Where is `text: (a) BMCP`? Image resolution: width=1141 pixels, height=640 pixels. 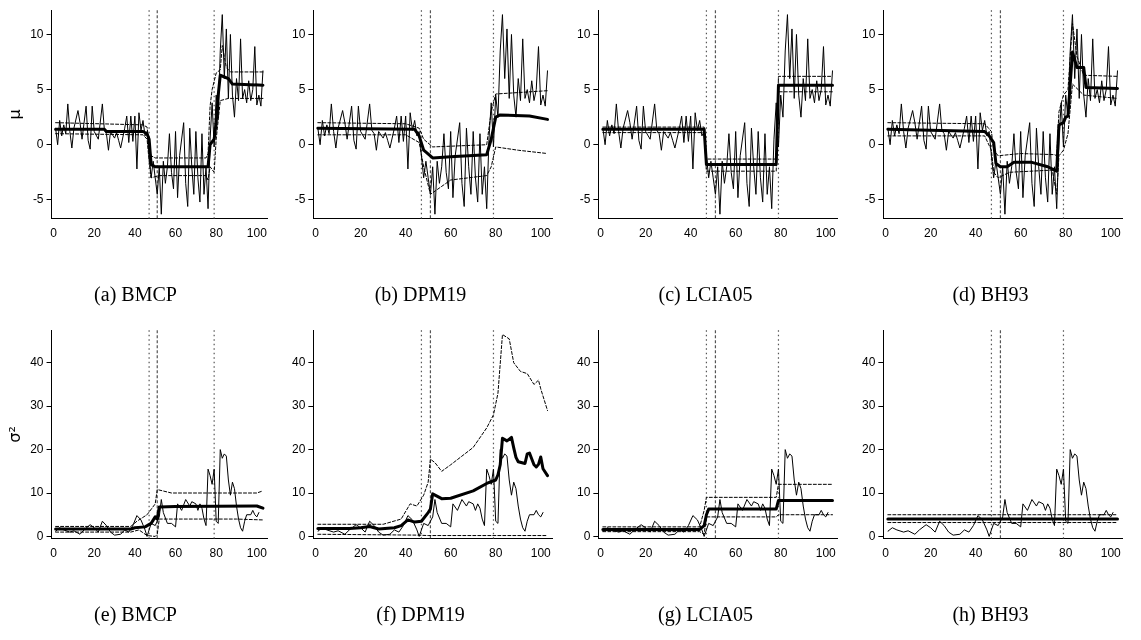
text: (a) BMCP is located at coordinates (135, 295).